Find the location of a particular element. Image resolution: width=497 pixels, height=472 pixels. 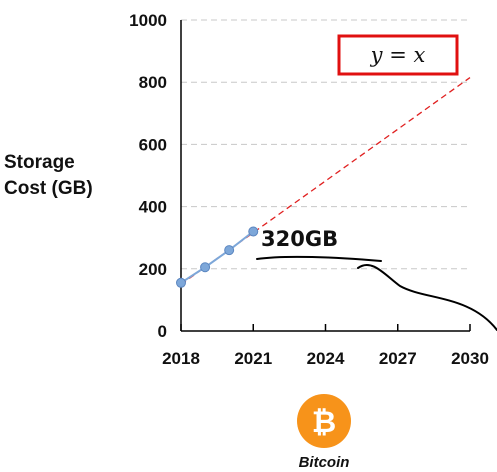

y-axis-label-line-2: Cost (GB) is located at coordinates (48, 188).